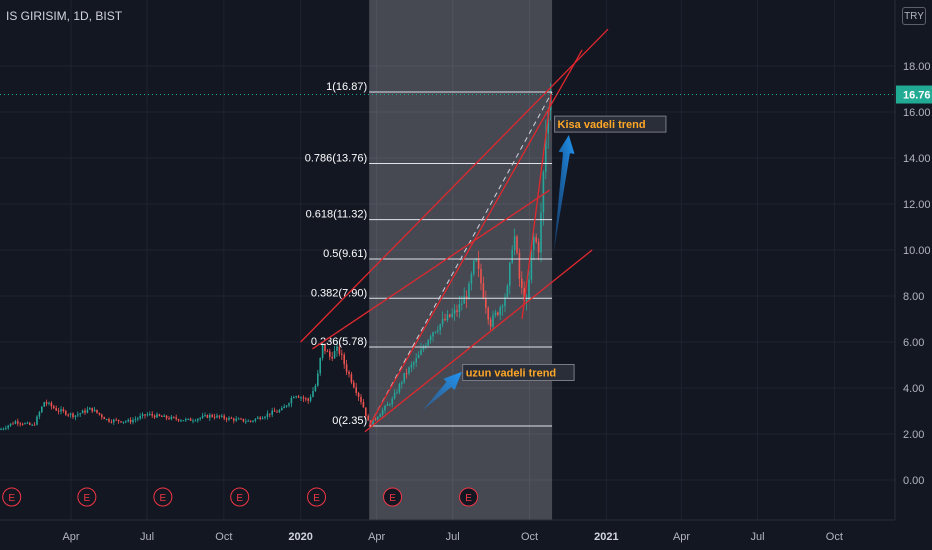 The width and height of the screenshot is (932, 550). I want to click on short-term-trend-label-box, so click(610, 124).